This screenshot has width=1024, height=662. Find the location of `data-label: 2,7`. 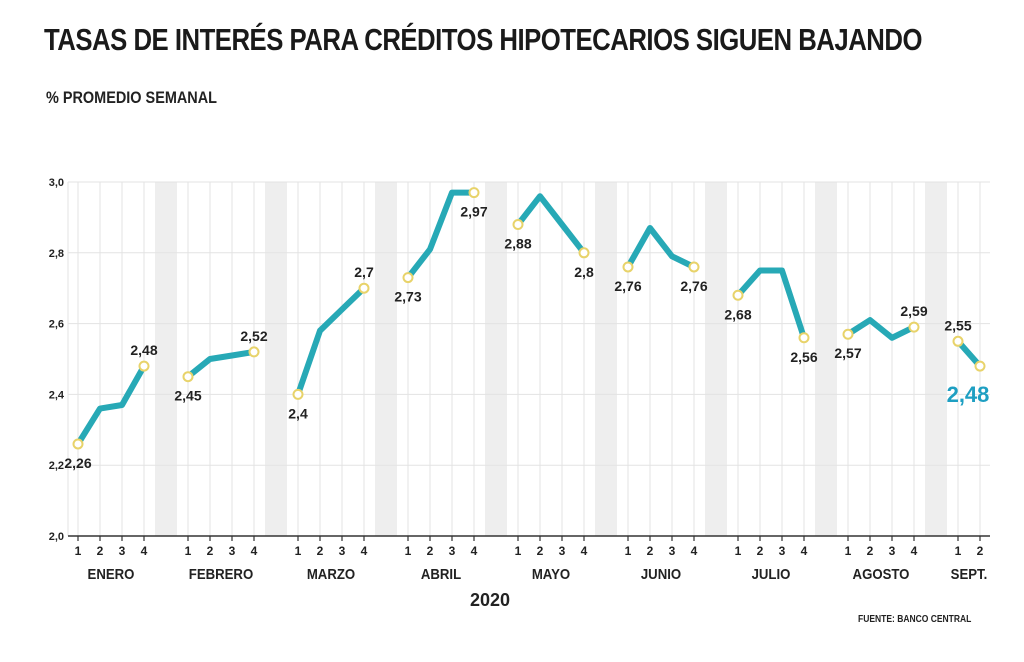

data-label: 2,7 is located at coordinates (364, 272).